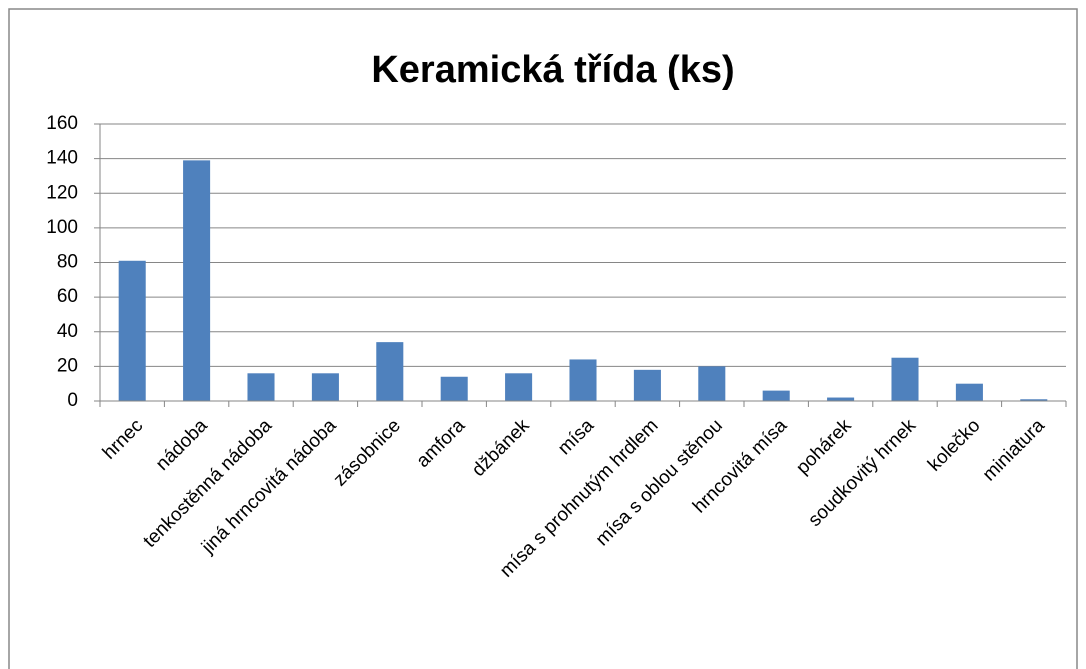 The width and height of the screenshot is (1086, 669). What do you see at coordinates (67, 296) in the screenshot?
I see `y-tick-label: 60` at bounding box center [67, 296].